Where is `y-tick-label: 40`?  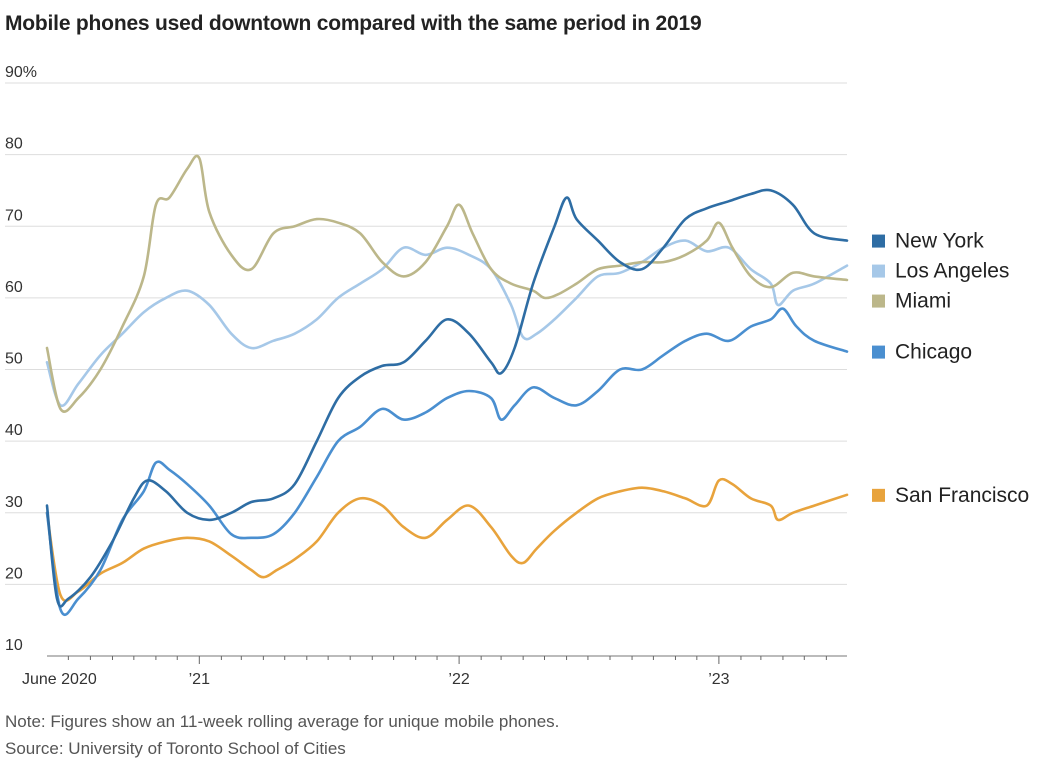 y-tick-label: 40 is located at coordinates (14, 430).